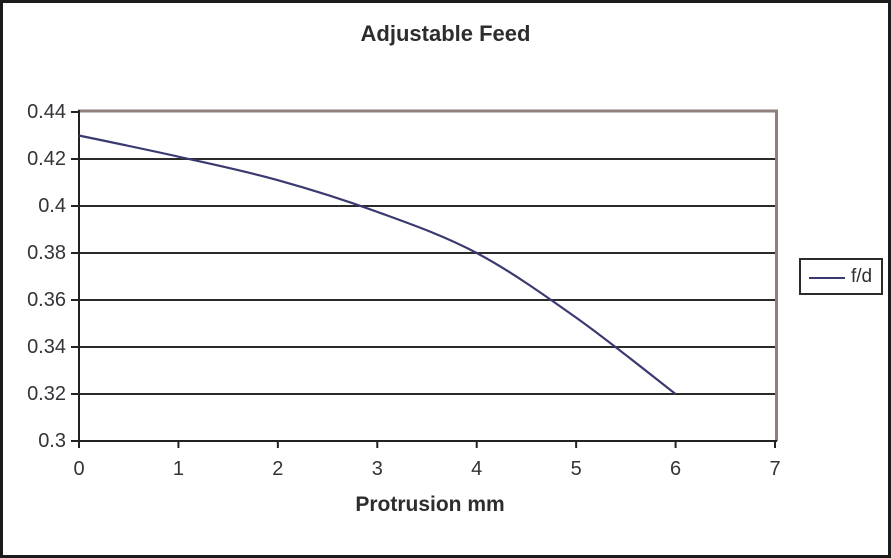 The width and height of the screenshot is (891, 558). I want to click on x-tick-label: 4, so click(477, 469).